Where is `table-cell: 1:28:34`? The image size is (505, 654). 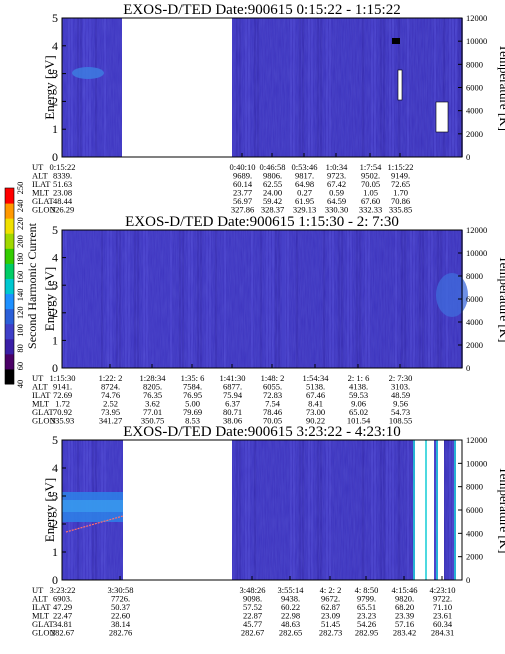
table-cell: 1:28:34 is located at coordinates (153, 378).